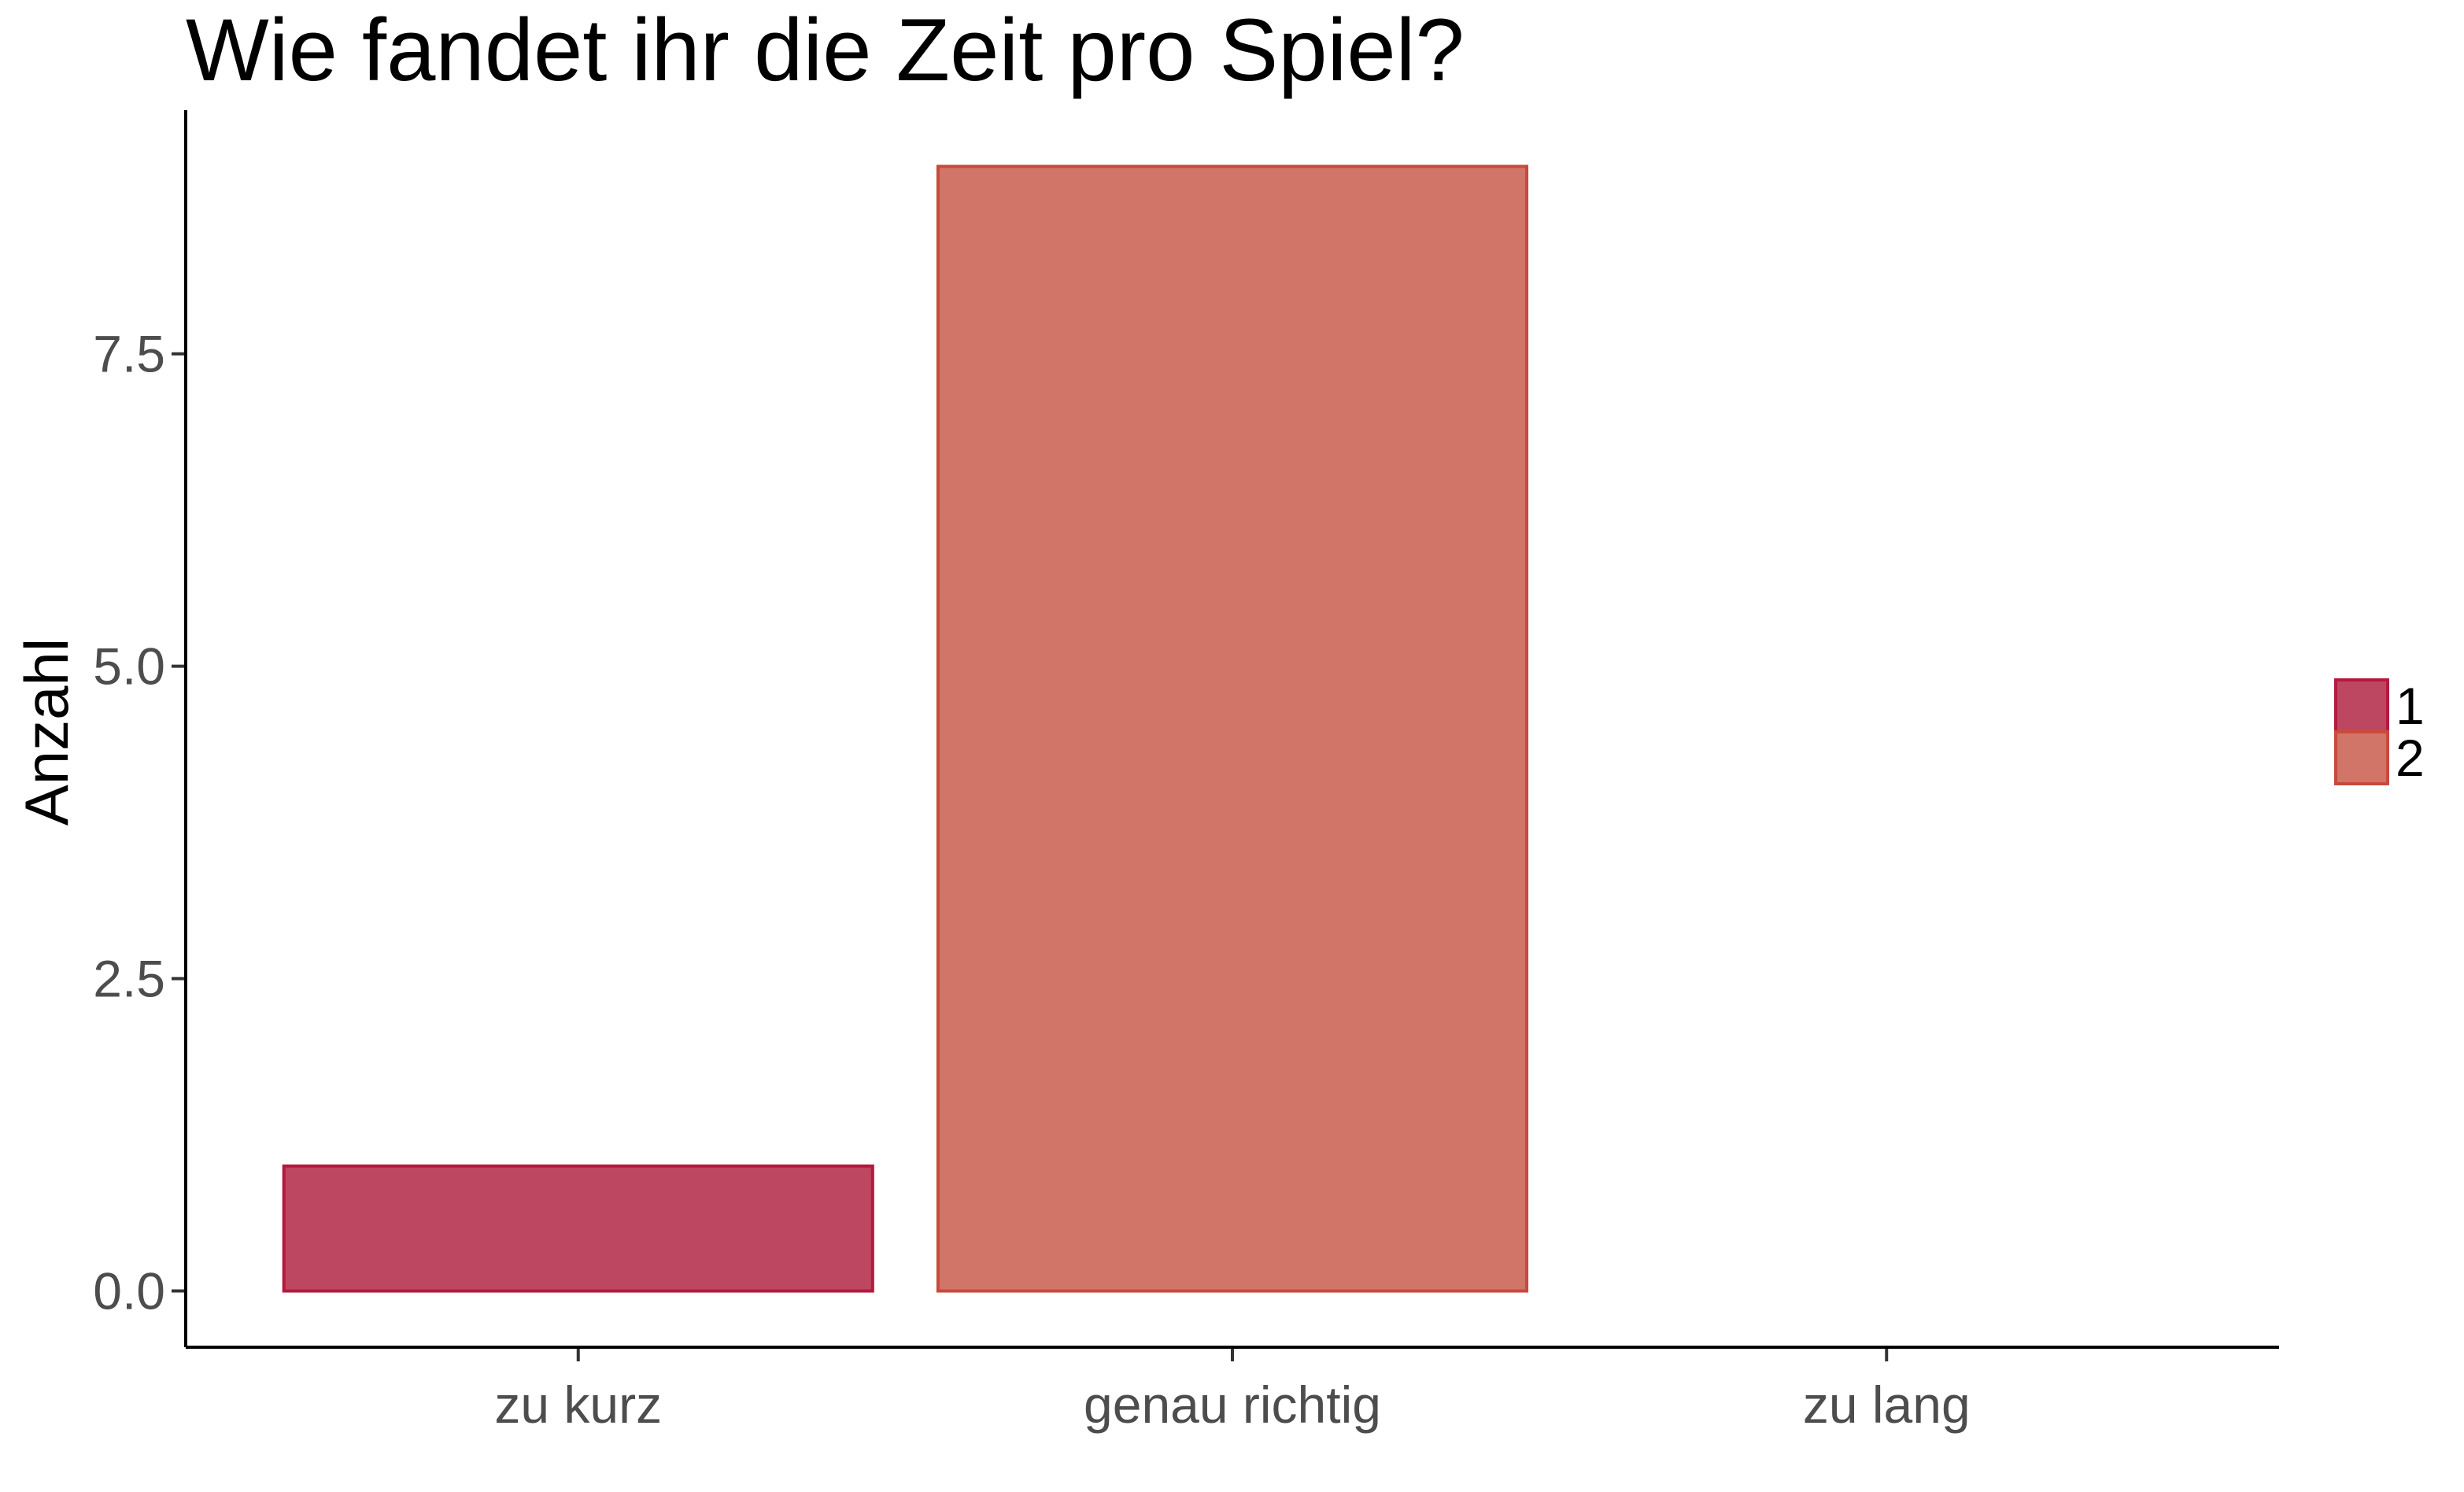 The height and width of the screenshot is (1492, 2464). I want to click on y-tick-label: 7.5, so click(129, 354).